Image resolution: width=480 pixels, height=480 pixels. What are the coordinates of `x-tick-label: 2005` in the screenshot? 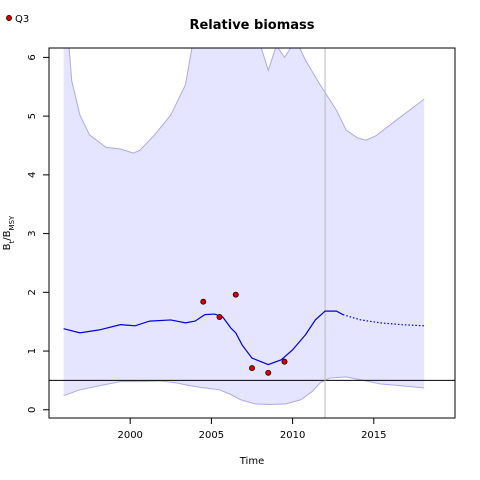 It's located at (211, 435).